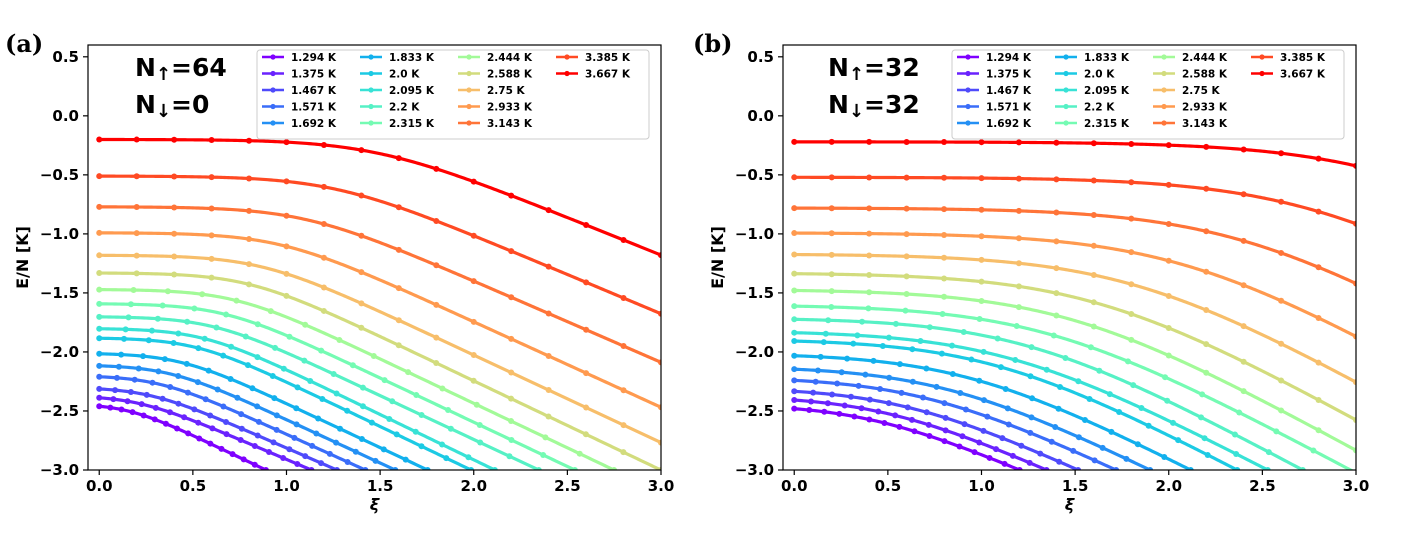 This screenshot has height=541, width=1418. What do you see at coordinates (1205, 75) in the screenshot?
I see `legend-entry: 2.588 K` at bounding box center [1205, 75].